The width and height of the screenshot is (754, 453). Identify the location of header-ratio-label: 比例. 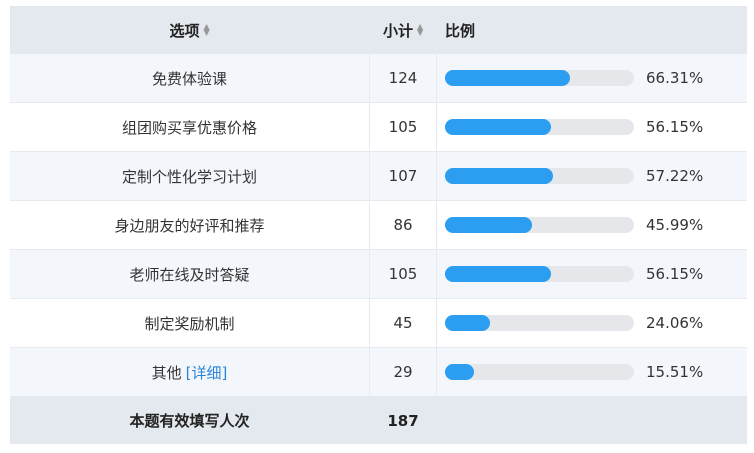
(460, 30).